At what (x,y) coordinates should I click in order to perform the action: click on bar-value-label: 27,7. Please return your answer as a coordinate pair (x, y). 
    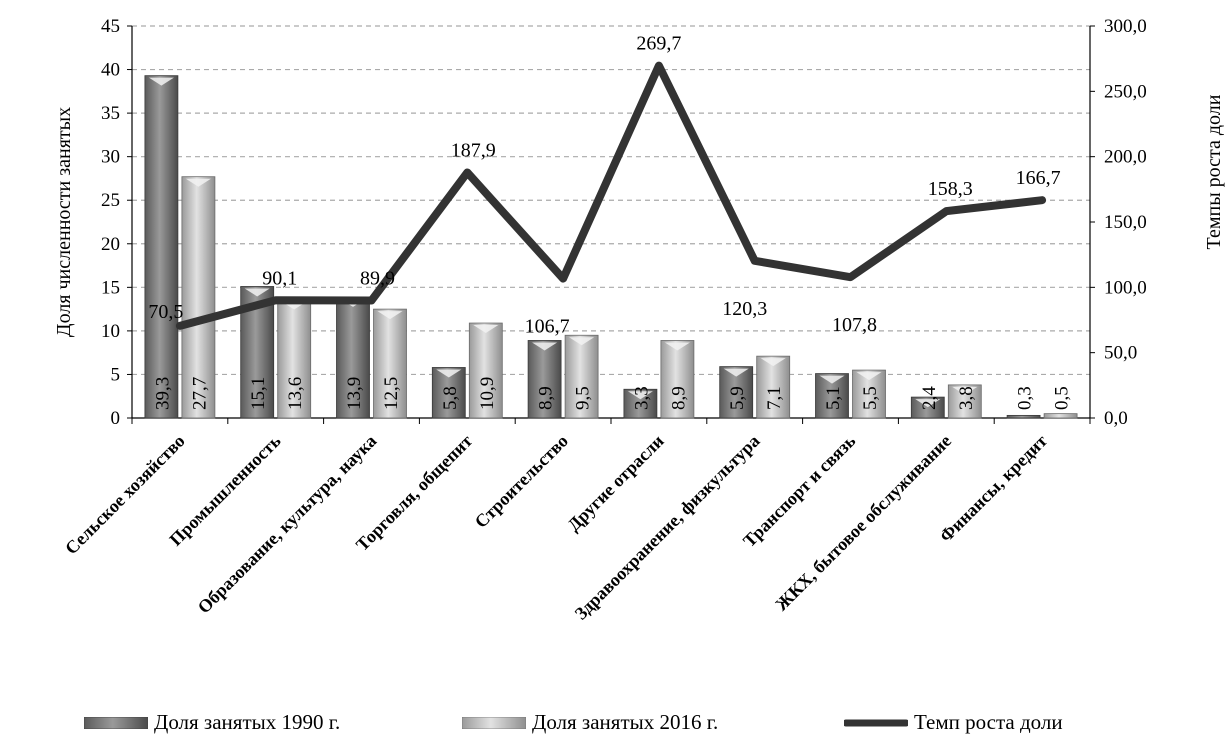
    Looking at the image, I should click on (199, 393).